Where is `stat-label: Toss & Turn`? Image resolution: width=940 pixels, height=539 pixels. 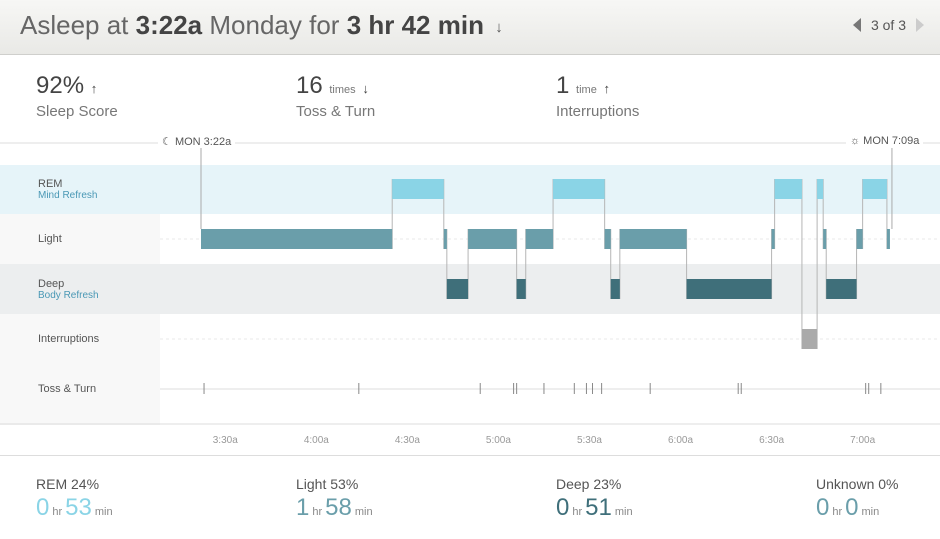
stat-label: Toss & Turn is located at coordinates (336, 111).